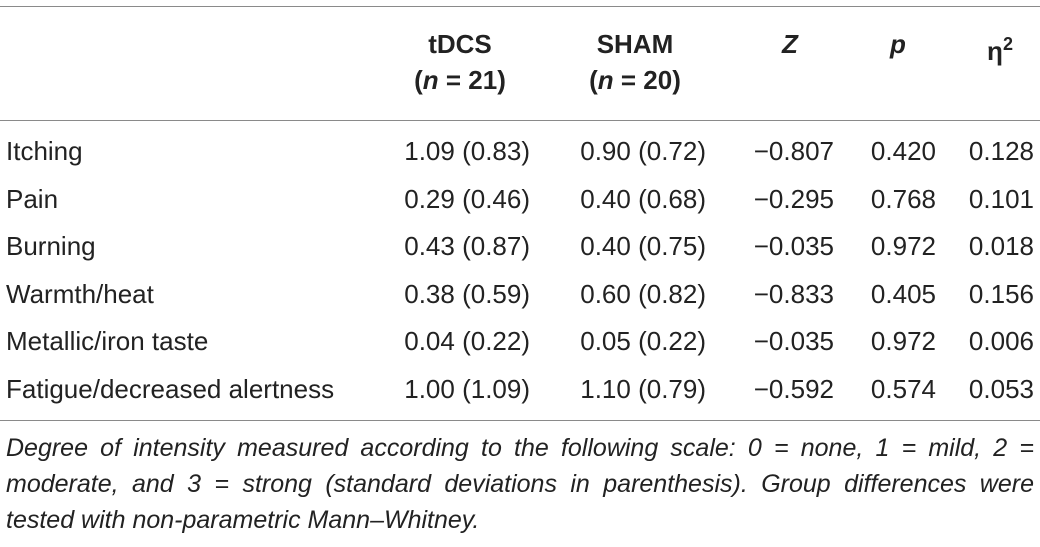  Describe the element at coordinates (1001, 151) in the screenshot. I see `cell-eta: 0.128` at that location.